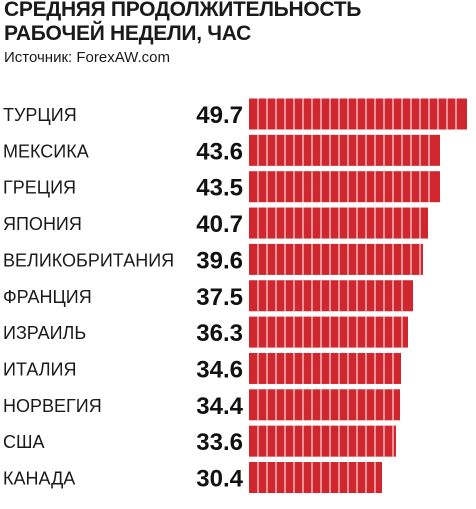 The image size is (476, 509). Describe the element at coordinates (52, 406) in the screenshot. I see `category-label: НОРВЕГИЯ` at that location.